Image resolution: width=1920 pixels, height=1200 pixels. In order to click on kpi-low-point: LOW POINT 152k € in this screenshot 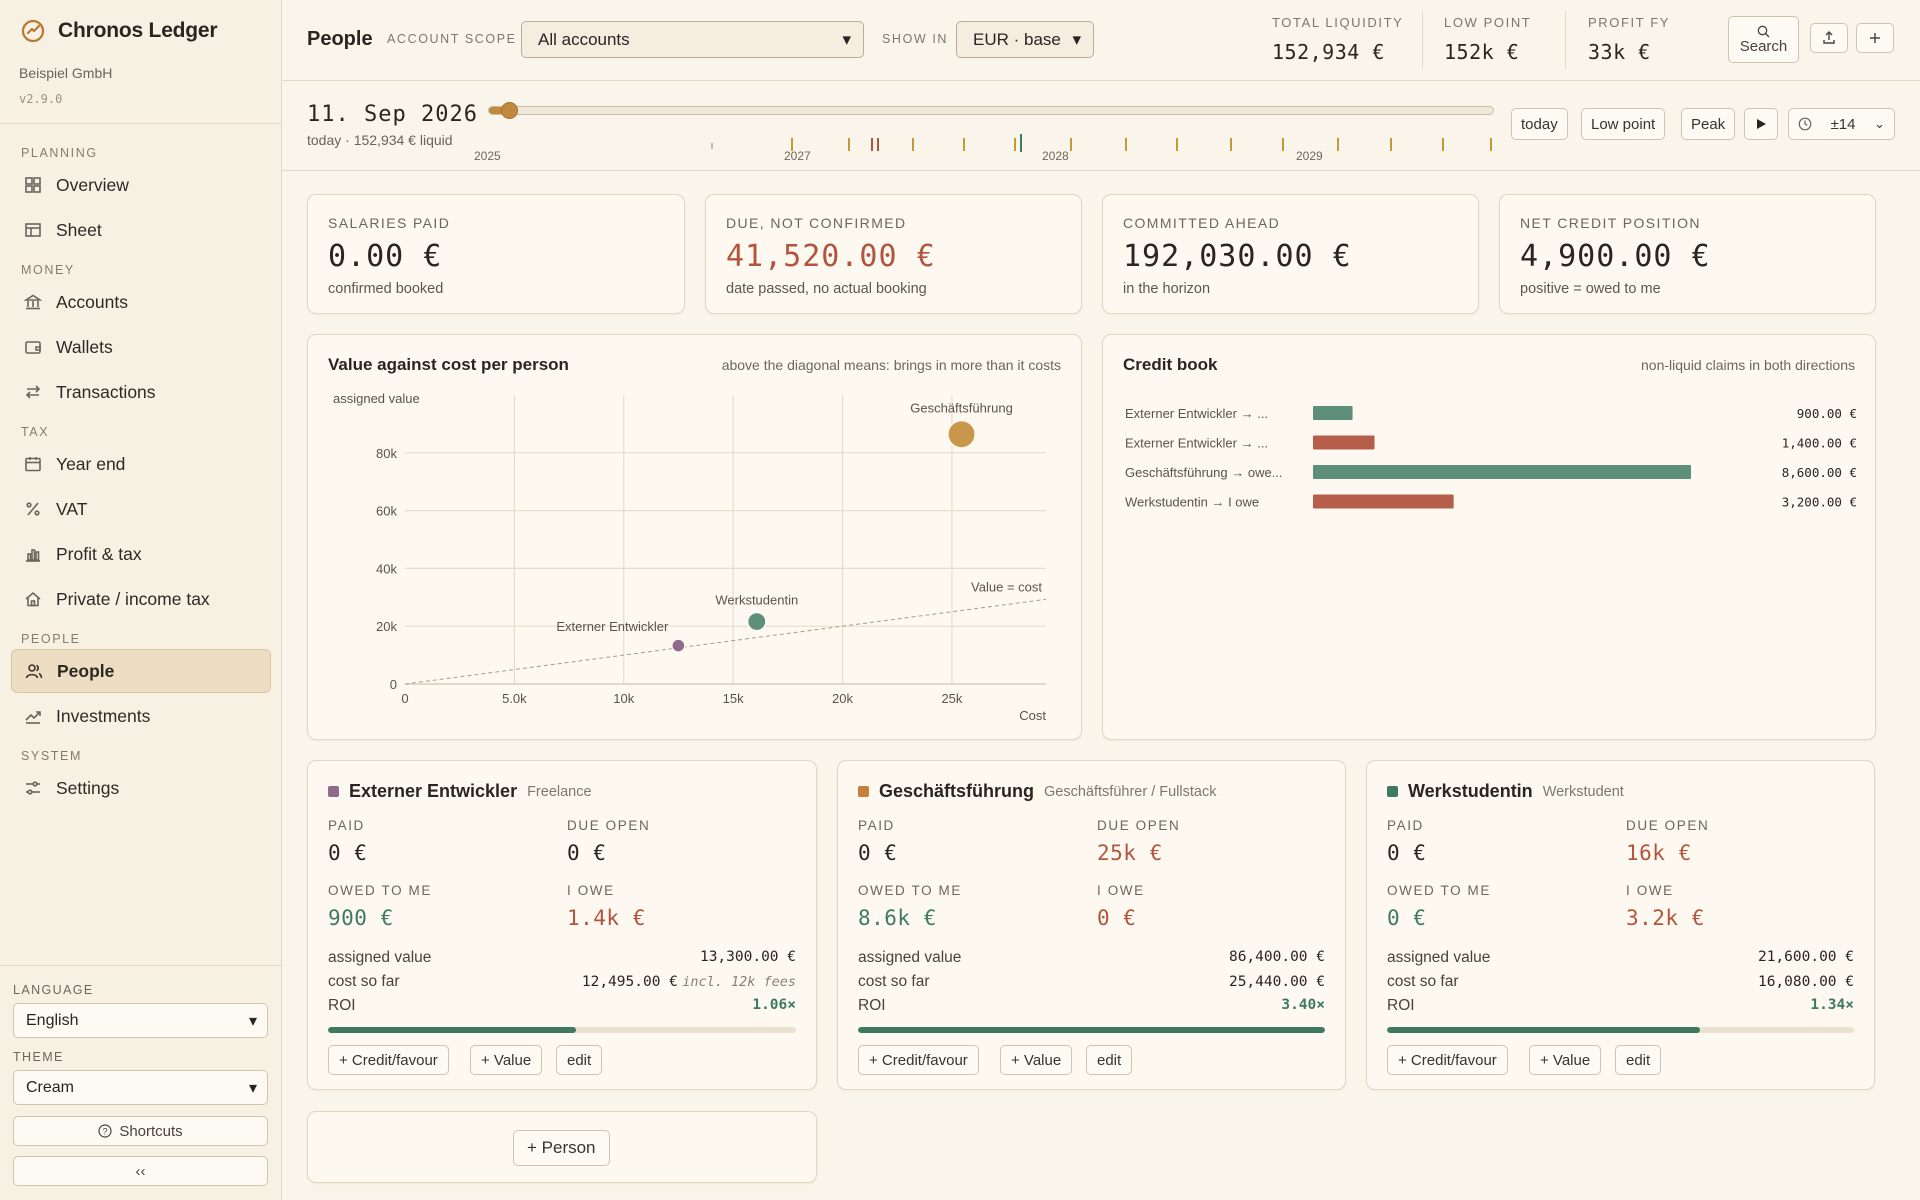, I will do `click(1487, 39)`.